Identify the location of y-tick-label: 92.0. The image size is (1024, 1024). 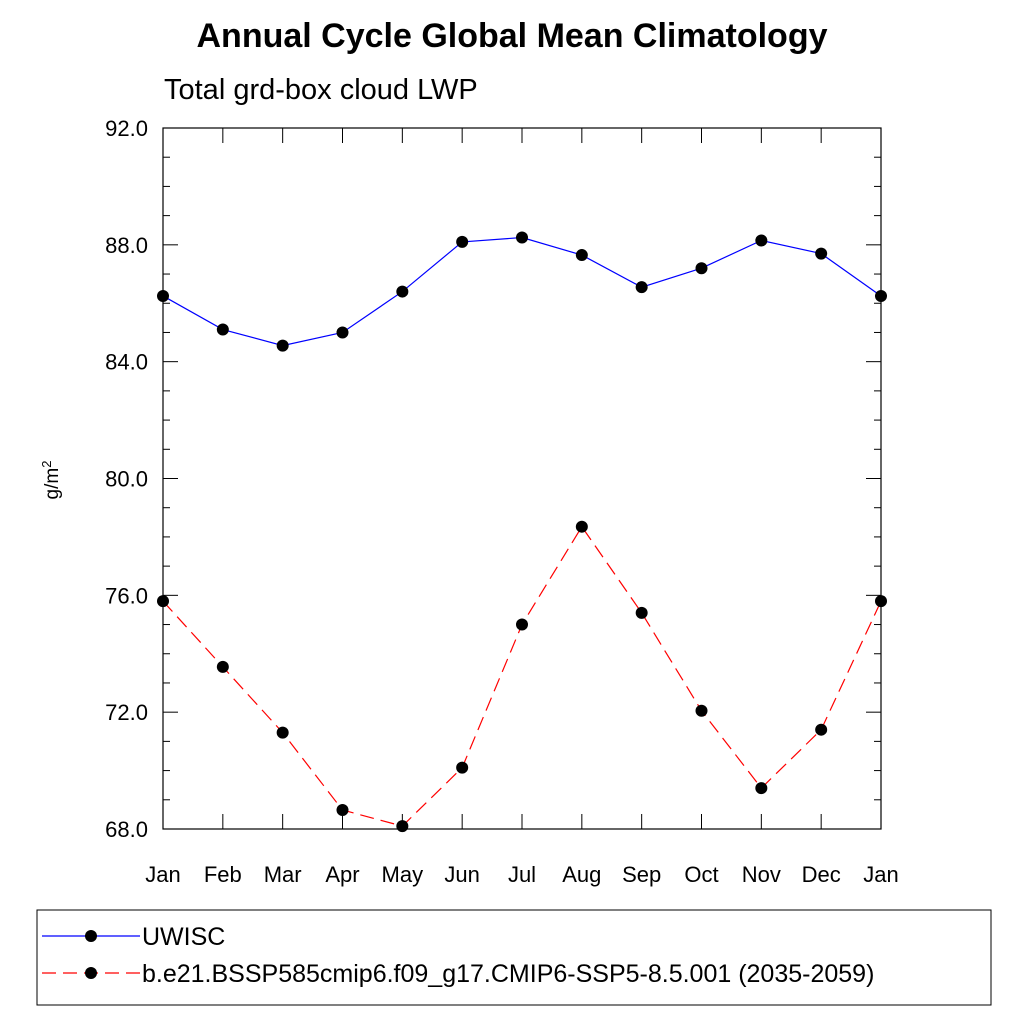
(126, 128).